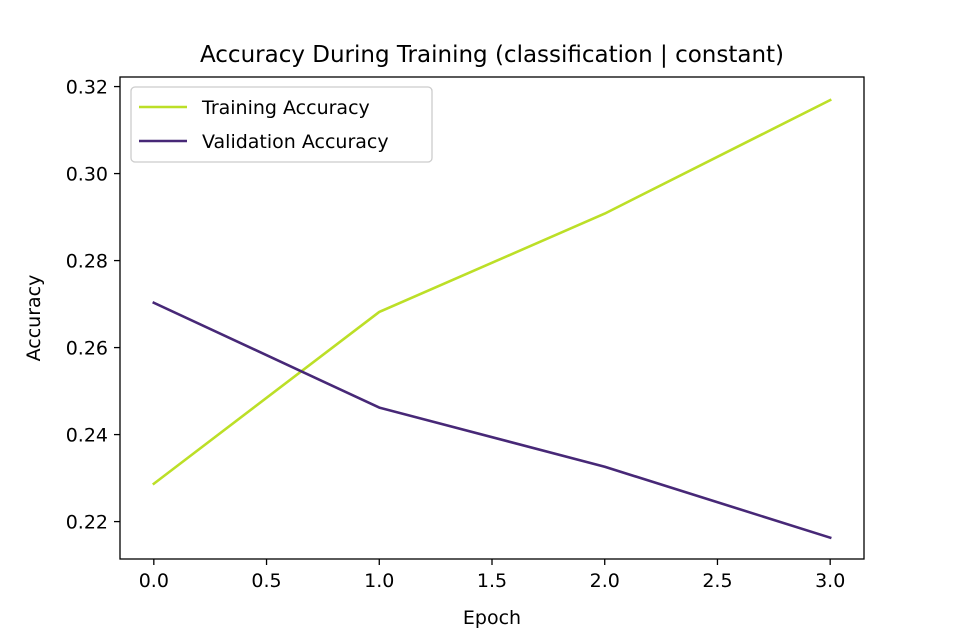  What do you see at coordinates (379, 581) in the screenshot?
I see `x-tick-label: 1.0` at bounding box center [379, 581].